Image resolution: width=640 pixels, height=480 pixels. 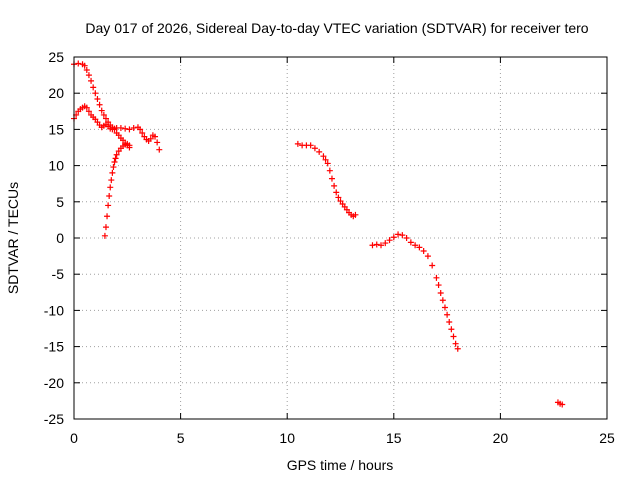 I want to click on x-tick-label: 0, so click(x=74, y=438).